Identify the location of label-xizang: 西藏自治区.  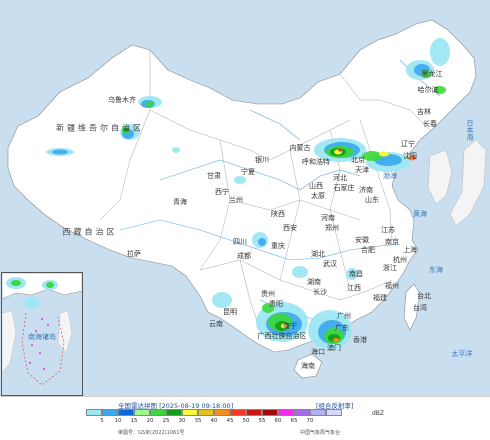
(90, 232).